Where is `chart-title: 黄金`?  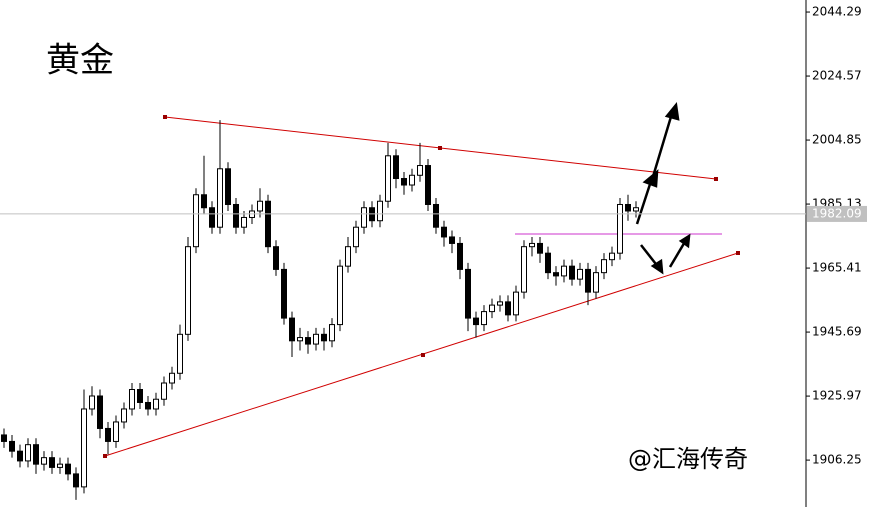 chart-title: 黄金 is located at coordinates (80, 61).